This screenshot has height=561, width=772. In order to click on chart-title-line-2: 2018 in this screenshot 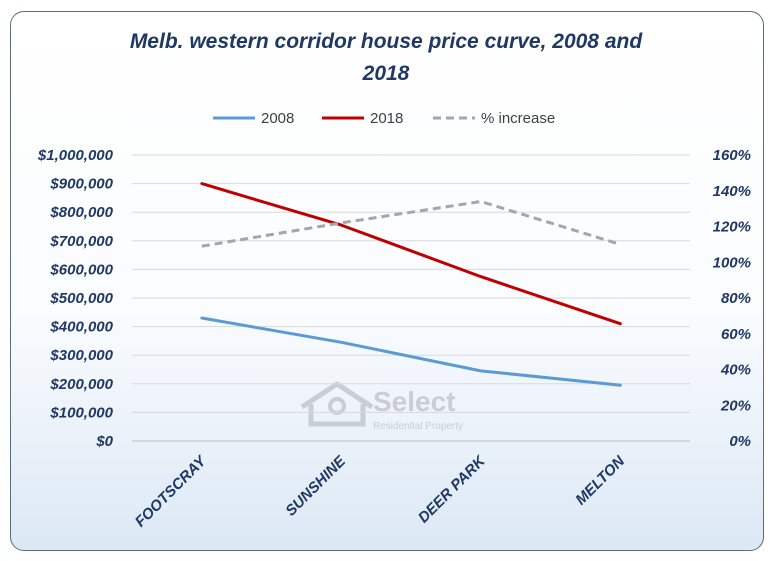, I will do `click(386, 73)`.